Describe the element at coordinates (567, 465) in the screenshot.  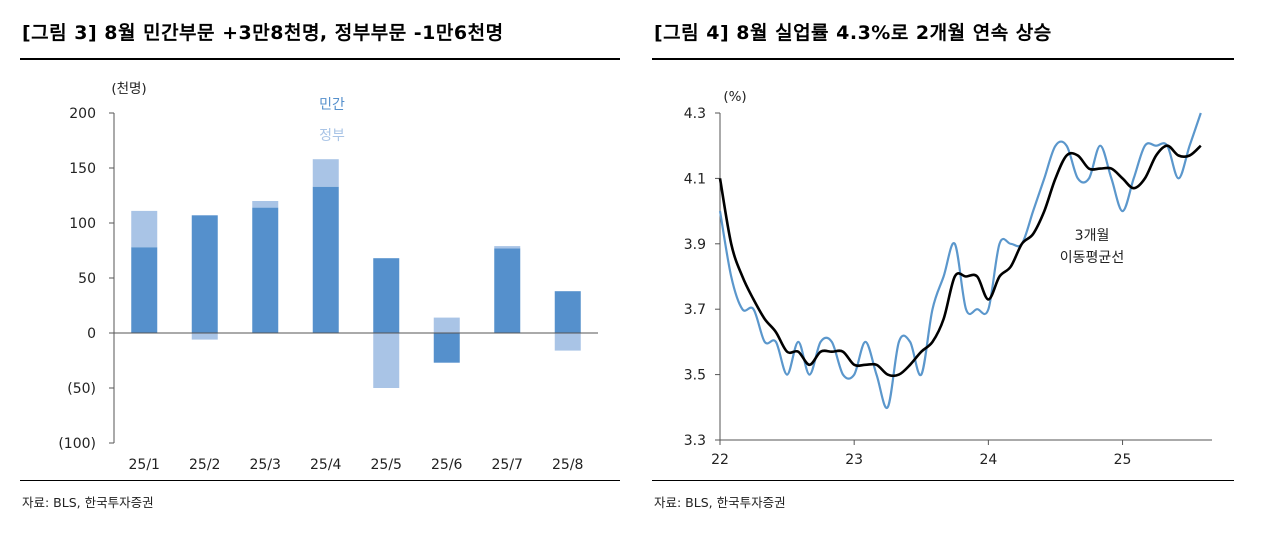
I see `x-tick-label: 25/8` at that location.